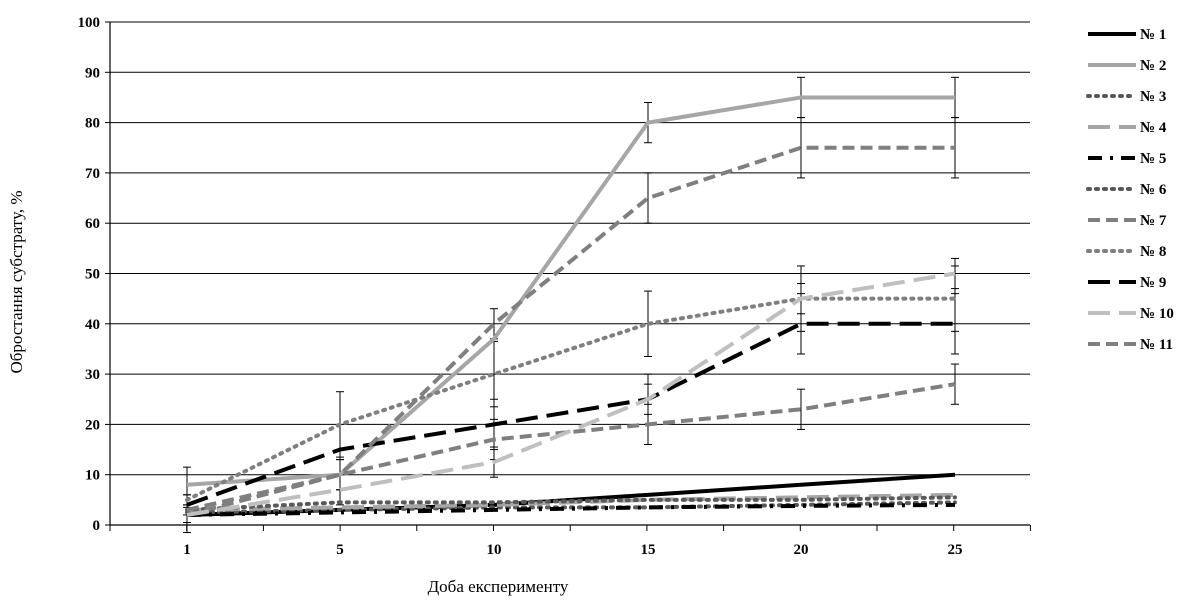  What do you see at coordinates (1156, 345) in the screenshot?
I see `legend-label: № 11` at bounding box center [1156, 345].